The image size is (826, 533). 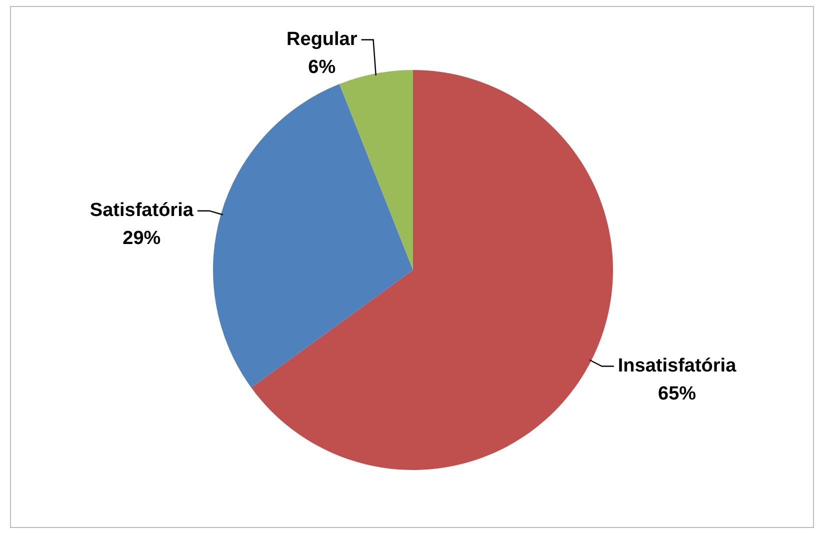 What do you see at coordinates (141, 239) in the screenshot?
I see `data-label: 29%` at bounding box center [141, 239].